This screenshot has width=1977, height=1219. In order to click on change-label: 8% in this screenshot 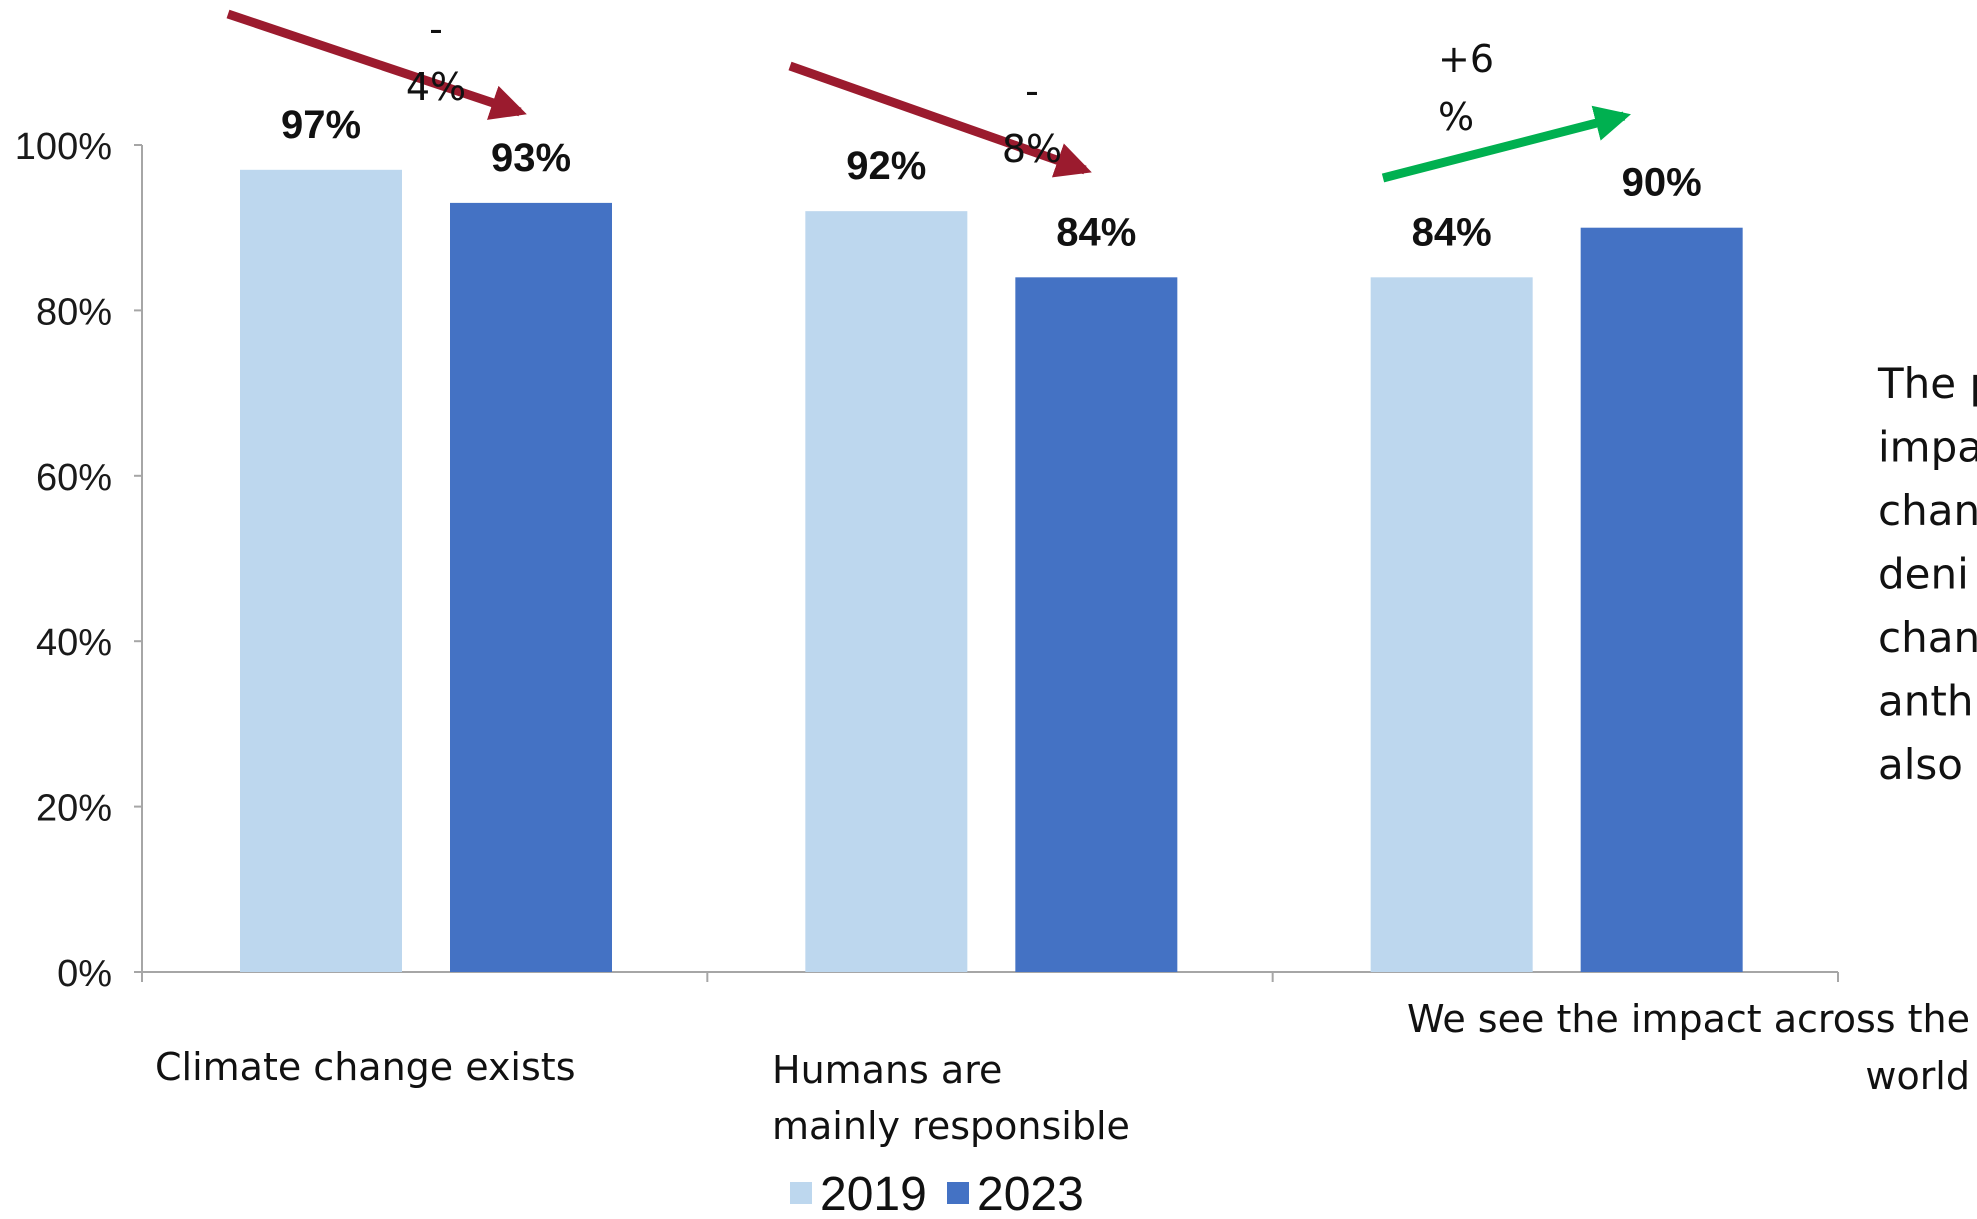, I will do `click(1032, 149)`.